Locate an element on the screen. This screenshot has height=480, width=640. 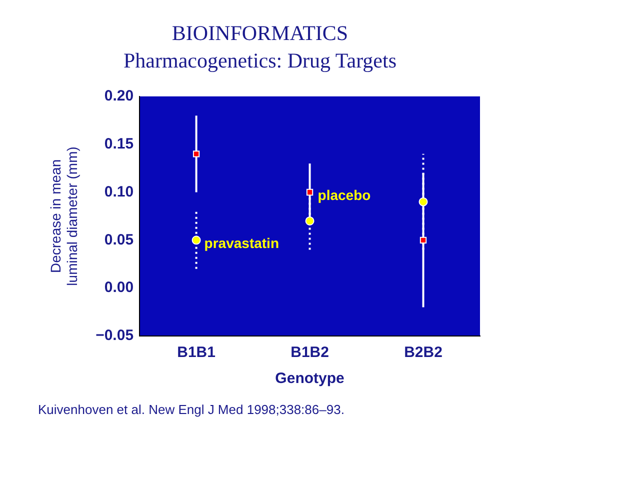
y-tick-label: 0.15 is located at coordinates (119, 143).